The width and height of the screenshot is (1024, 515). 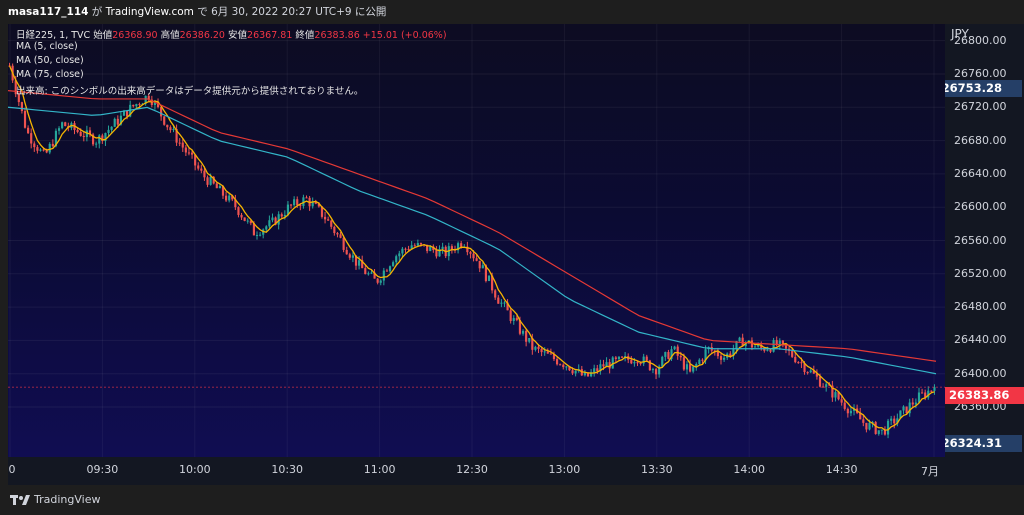 I want to click on ma50-legend: MA (50, close), so click(x=50, y=60).